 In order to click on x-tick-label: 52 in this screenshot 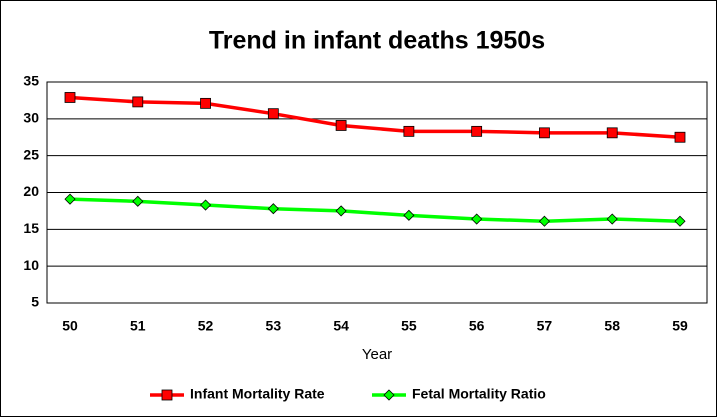, I will do `click(206, 326)`.